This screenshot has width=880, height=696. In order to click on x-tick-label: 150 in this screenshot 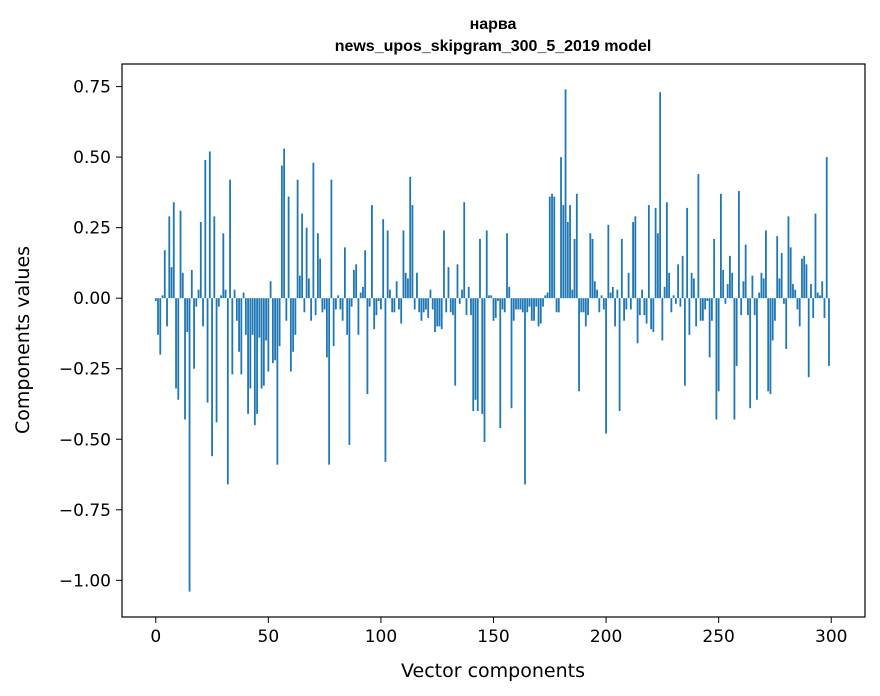, I will do `click(493, 637)`.